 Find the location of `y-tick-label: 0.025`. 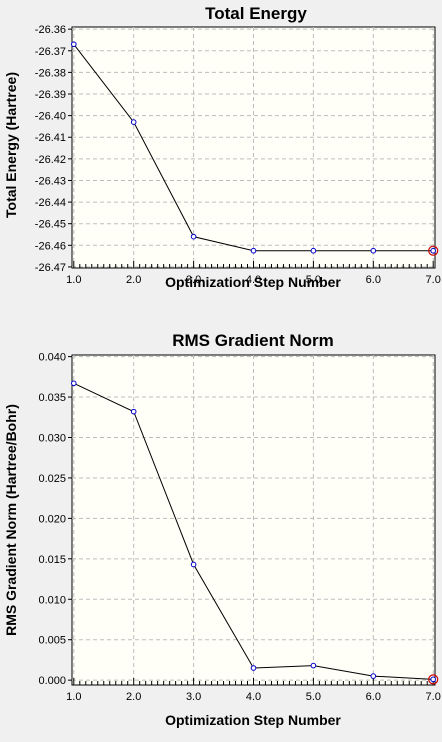

y-tick-label: 0.025 is located at coordinates (52, 479).